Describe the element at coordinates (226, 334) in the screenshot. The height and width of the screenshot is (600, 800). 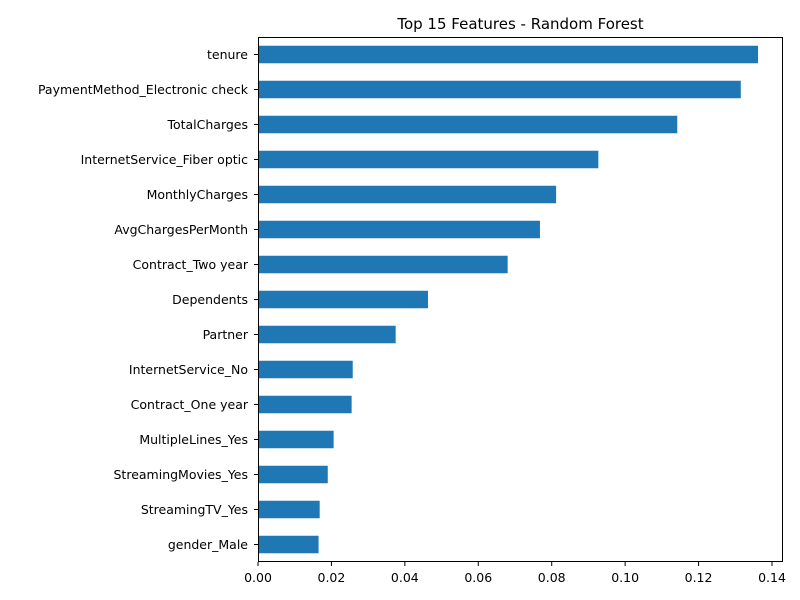
I see `y-tick-label: Partner` at that location.